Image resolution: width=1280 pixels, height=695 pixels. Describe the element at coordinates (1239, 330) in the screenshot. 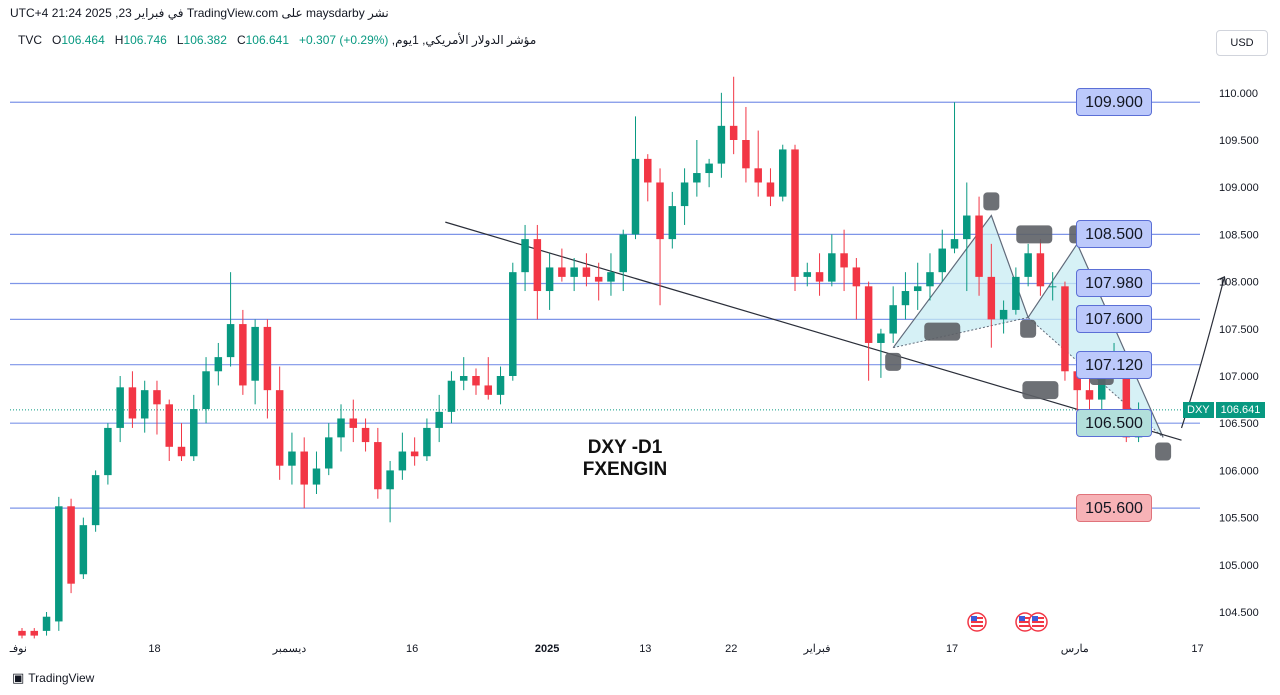

I see `price-tick-6: 107.500` at that location.